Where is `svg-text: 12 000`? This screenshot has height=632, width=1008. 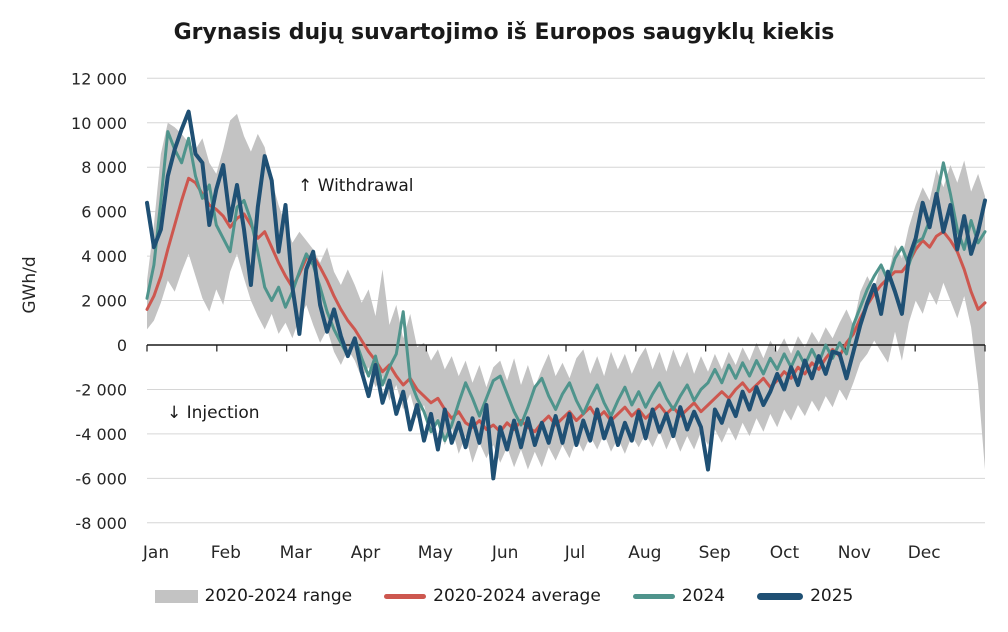
svg-text: 12 000 is located at coordinates (99, 78).